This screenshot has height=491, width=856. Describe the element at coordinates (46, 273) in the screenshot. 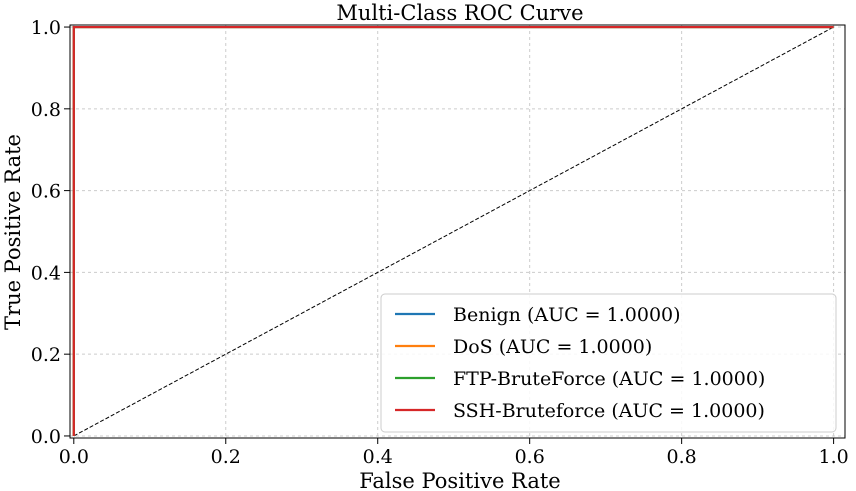

I see `y-tick-label: 0.4` at that location.